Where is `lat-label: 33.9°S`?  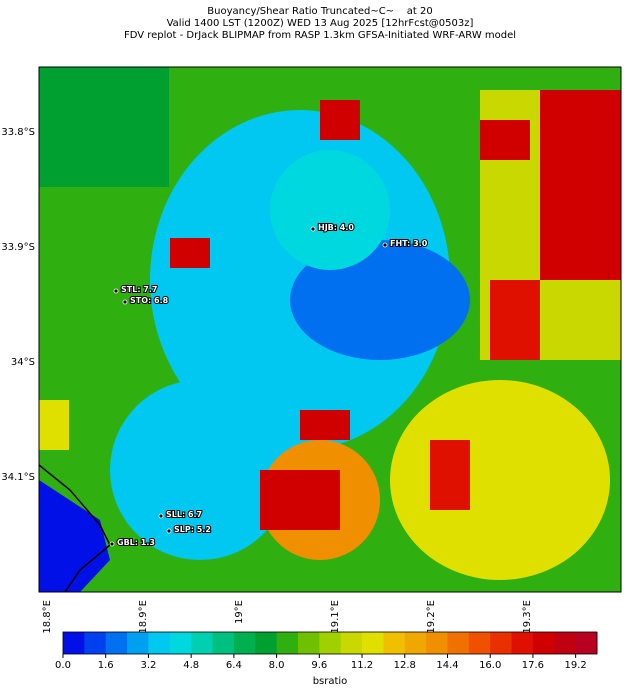
lat-label: 33.9°S is located at coordinates (18, 247).